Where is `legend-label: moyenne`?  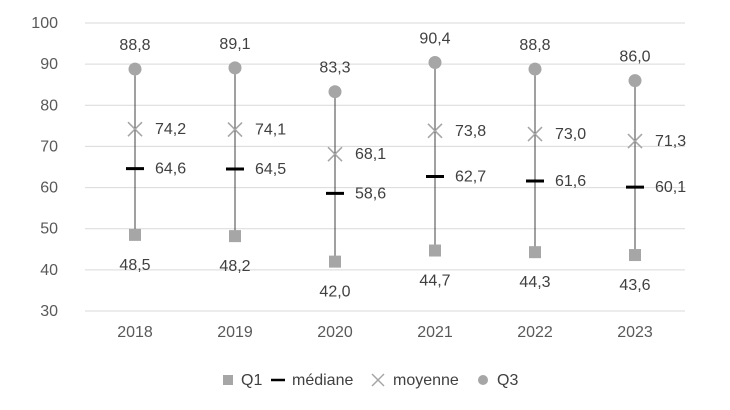 legend-label: moyenne is located at coordinates (426, 380).